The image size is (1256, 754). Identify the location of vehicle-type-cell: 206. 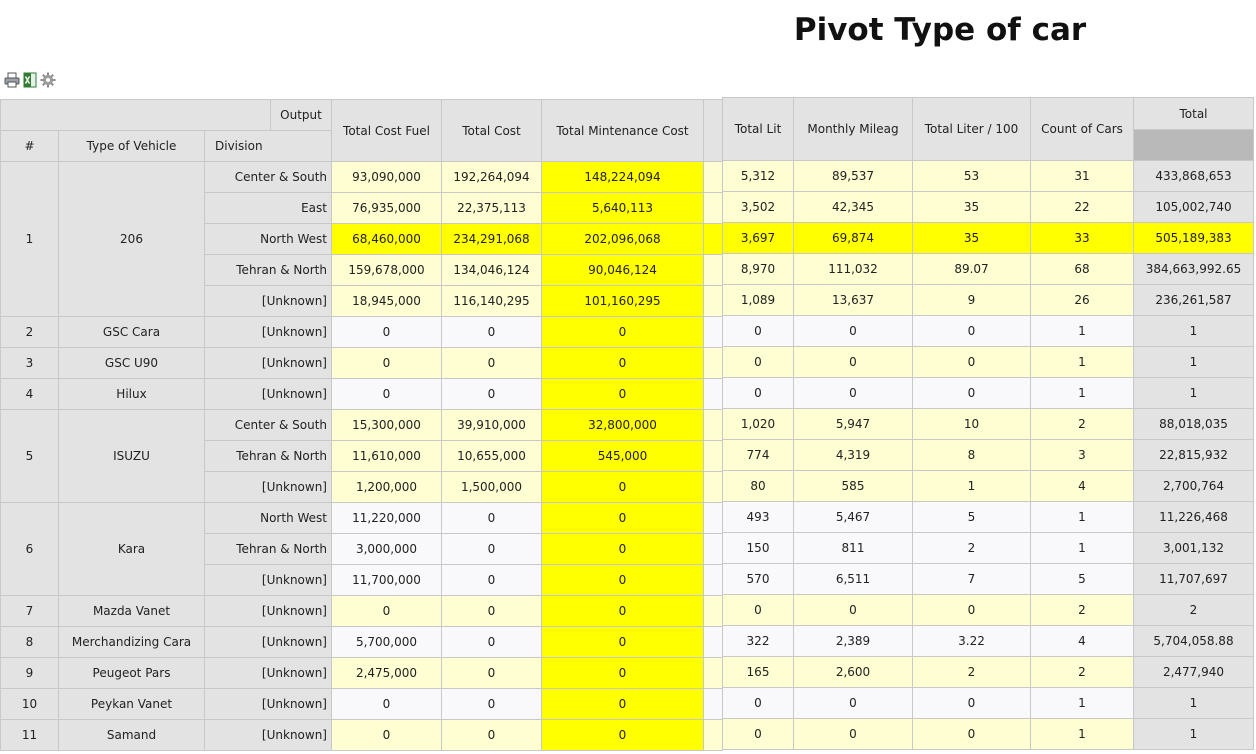
(131, 239).